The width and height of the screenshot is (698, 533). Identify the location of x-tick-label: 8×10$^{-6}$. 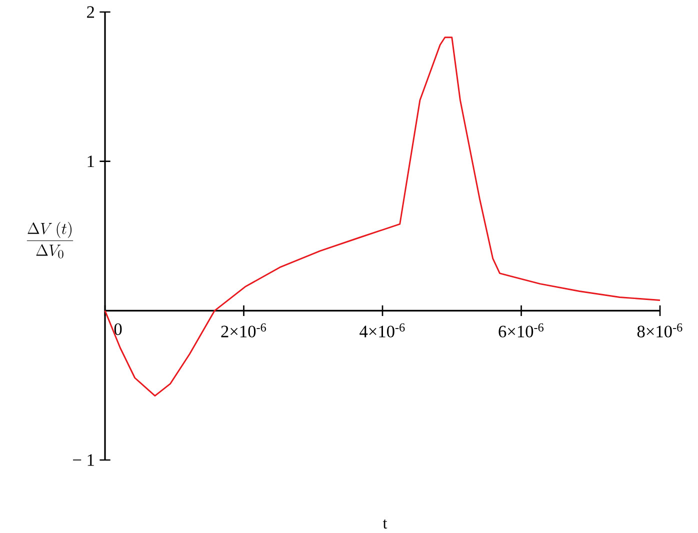
(659, 330).